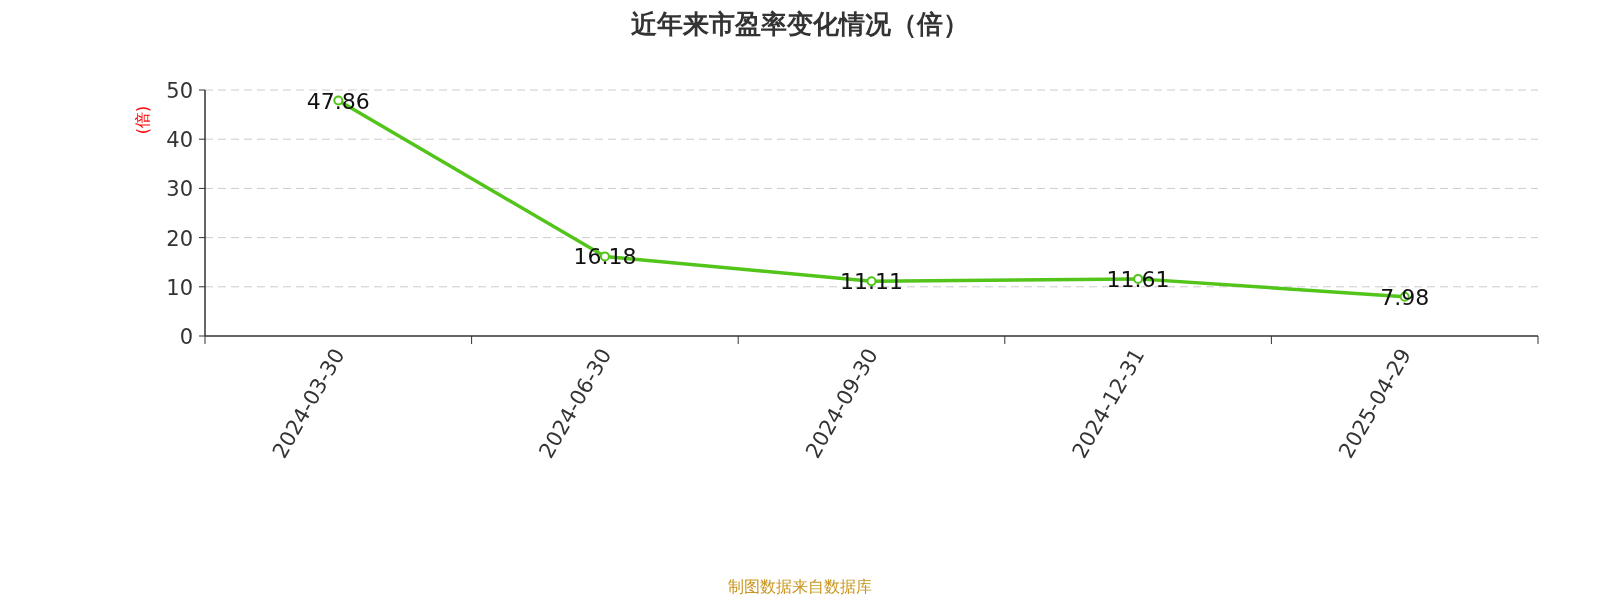  What do you see at coordinates (179, 91) in the screenshot?
I see `y-tick-label: 50` at bounding box center [179, 91].